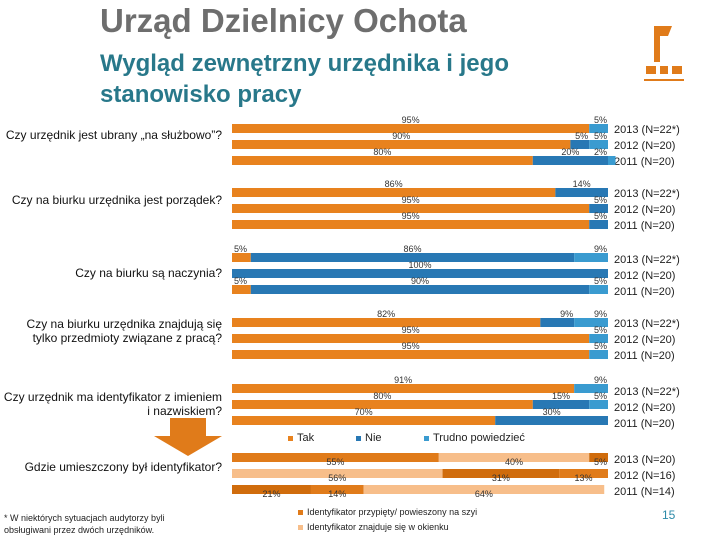 Image resolution: width=720 pixels, height=540 pixels. Describe the element at coordinates (645, 460) in the screenshot. I see `year-label: 2013 (N=20)` at that location.